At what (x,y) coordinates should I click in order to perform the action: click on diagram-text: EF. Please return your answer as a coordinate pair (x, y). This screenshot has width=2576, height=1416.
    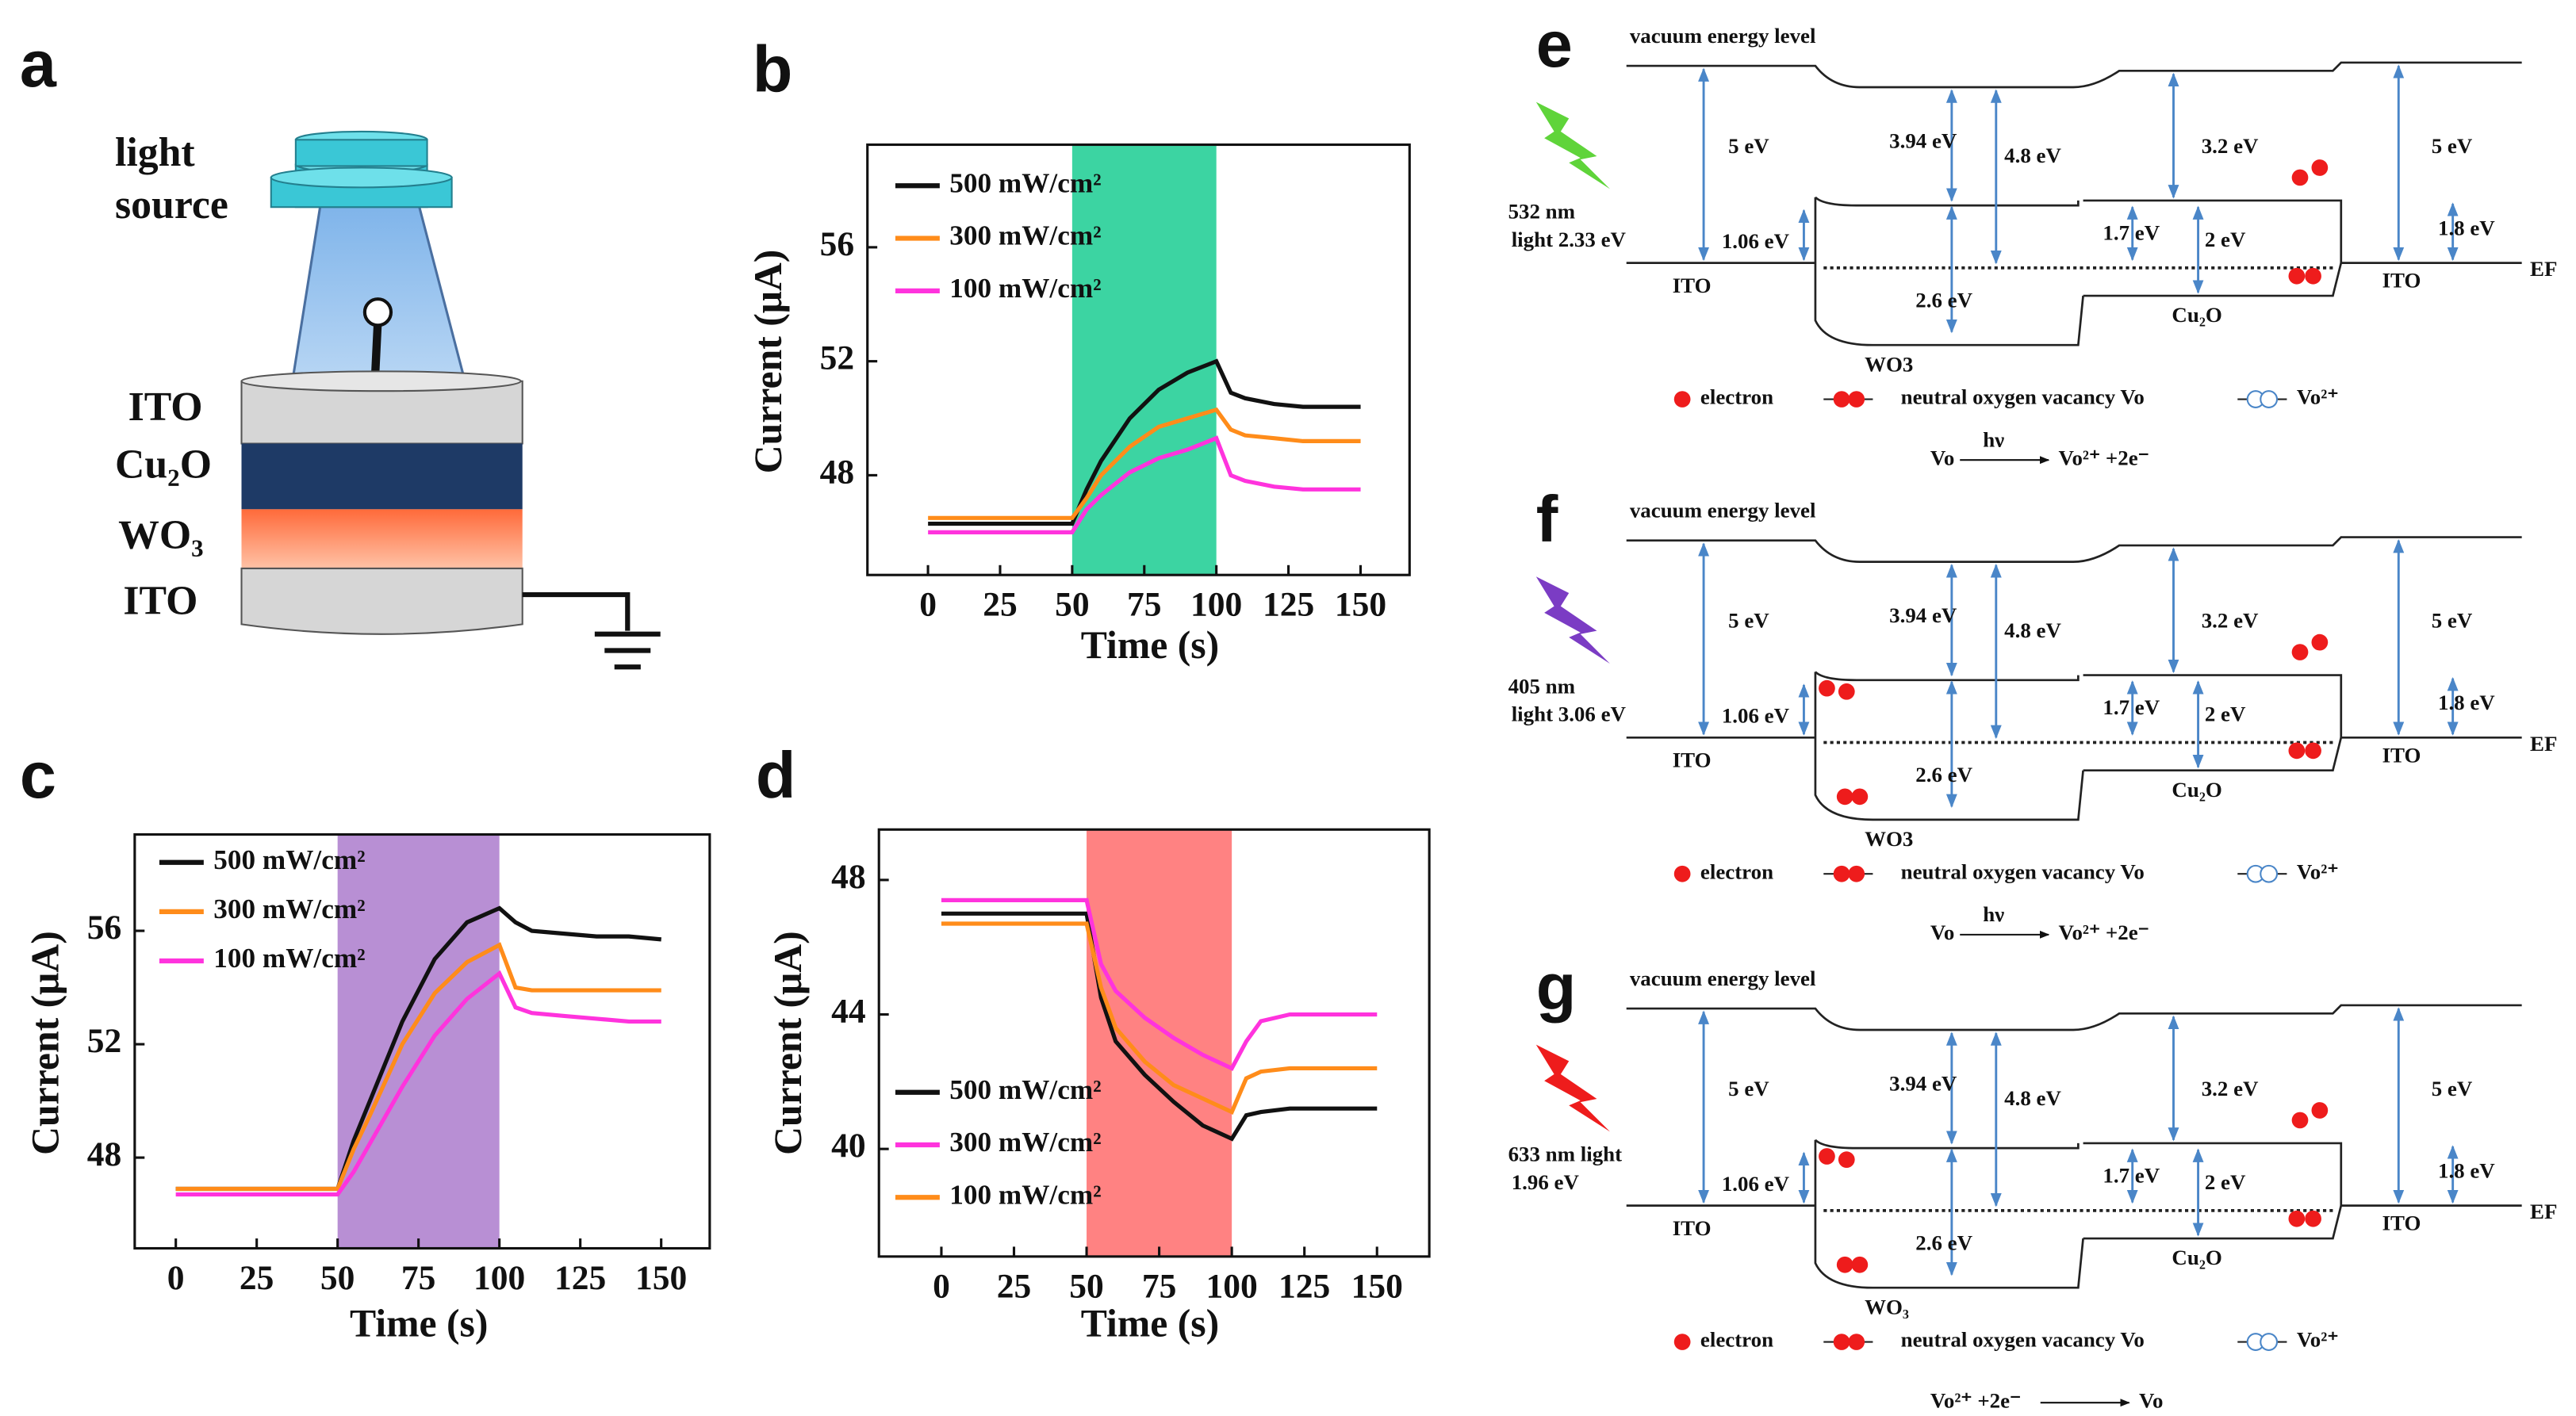
    Looking at the image, I should click on (2544, 744).